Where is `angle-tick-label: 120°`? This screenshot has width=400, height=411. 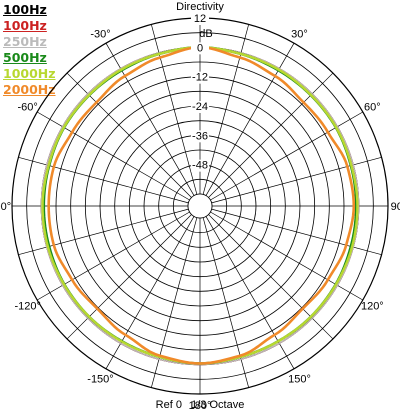 angle-tick-label: 120° is located at coordinates (372, 307).